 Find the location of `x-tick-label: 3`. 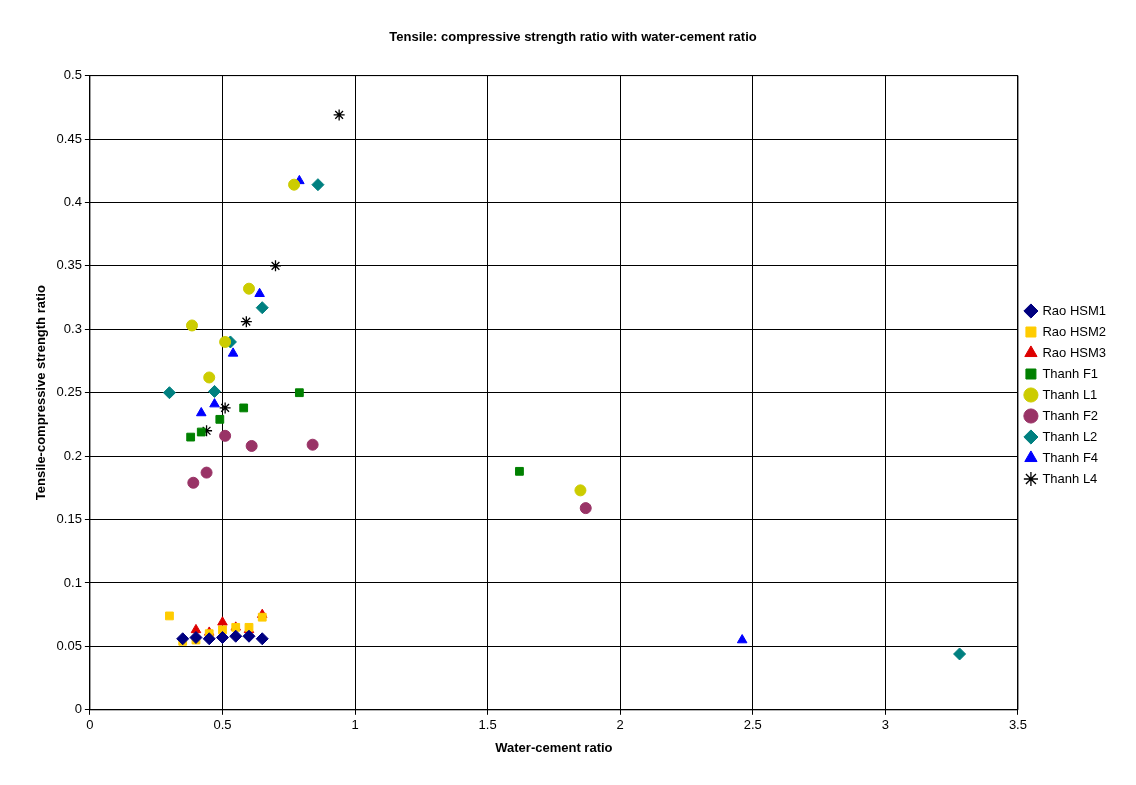

x-tick-label: 3 is located at coordinates (885, 725).